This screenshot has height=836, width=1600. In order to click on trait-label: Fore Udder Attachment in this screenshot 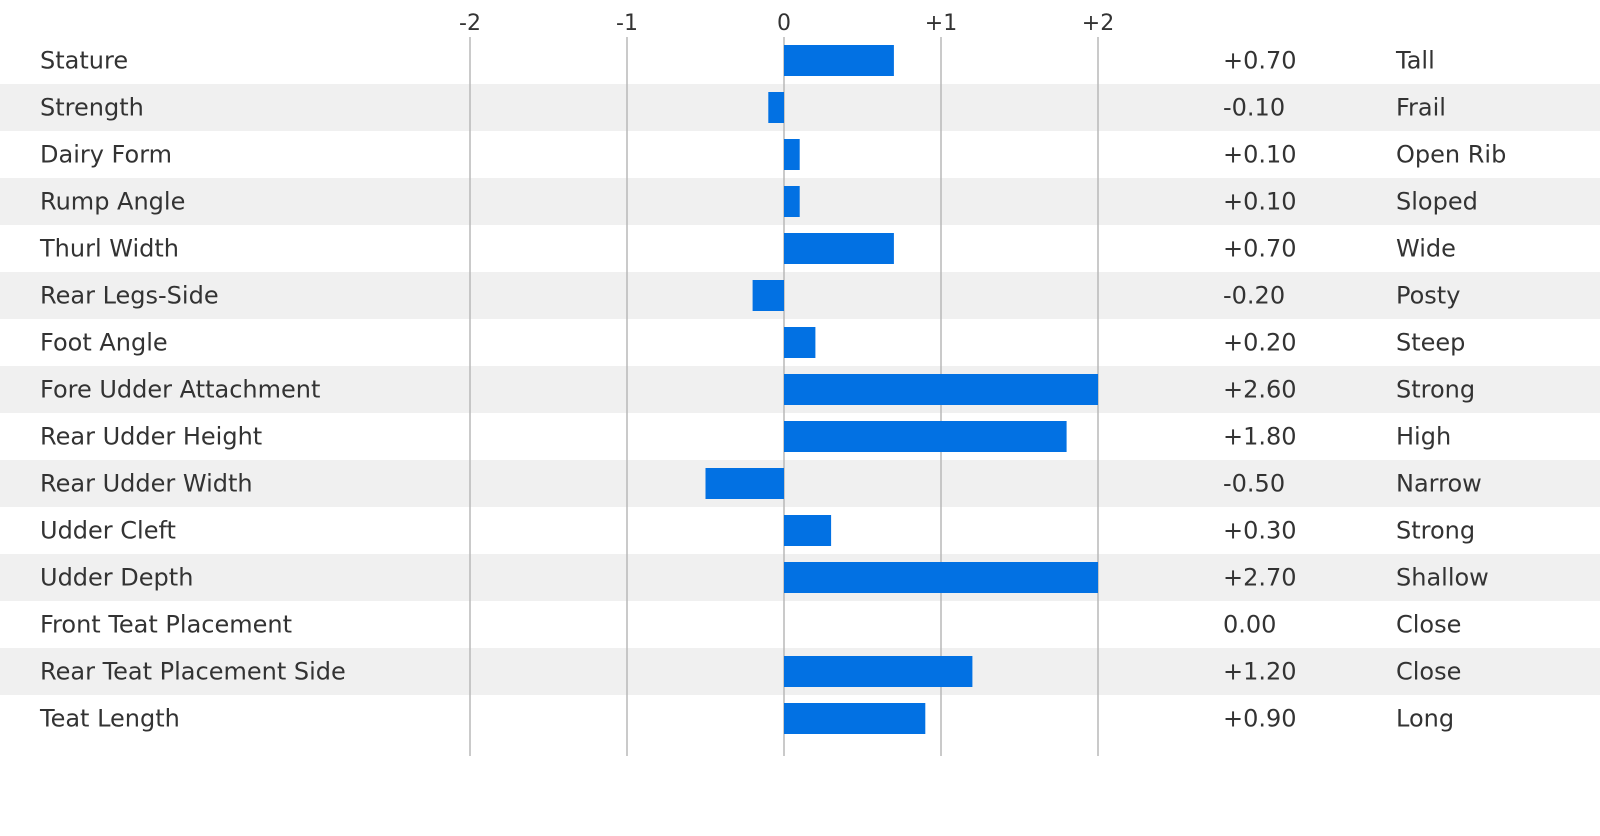, I will do `click(180, 390)`.